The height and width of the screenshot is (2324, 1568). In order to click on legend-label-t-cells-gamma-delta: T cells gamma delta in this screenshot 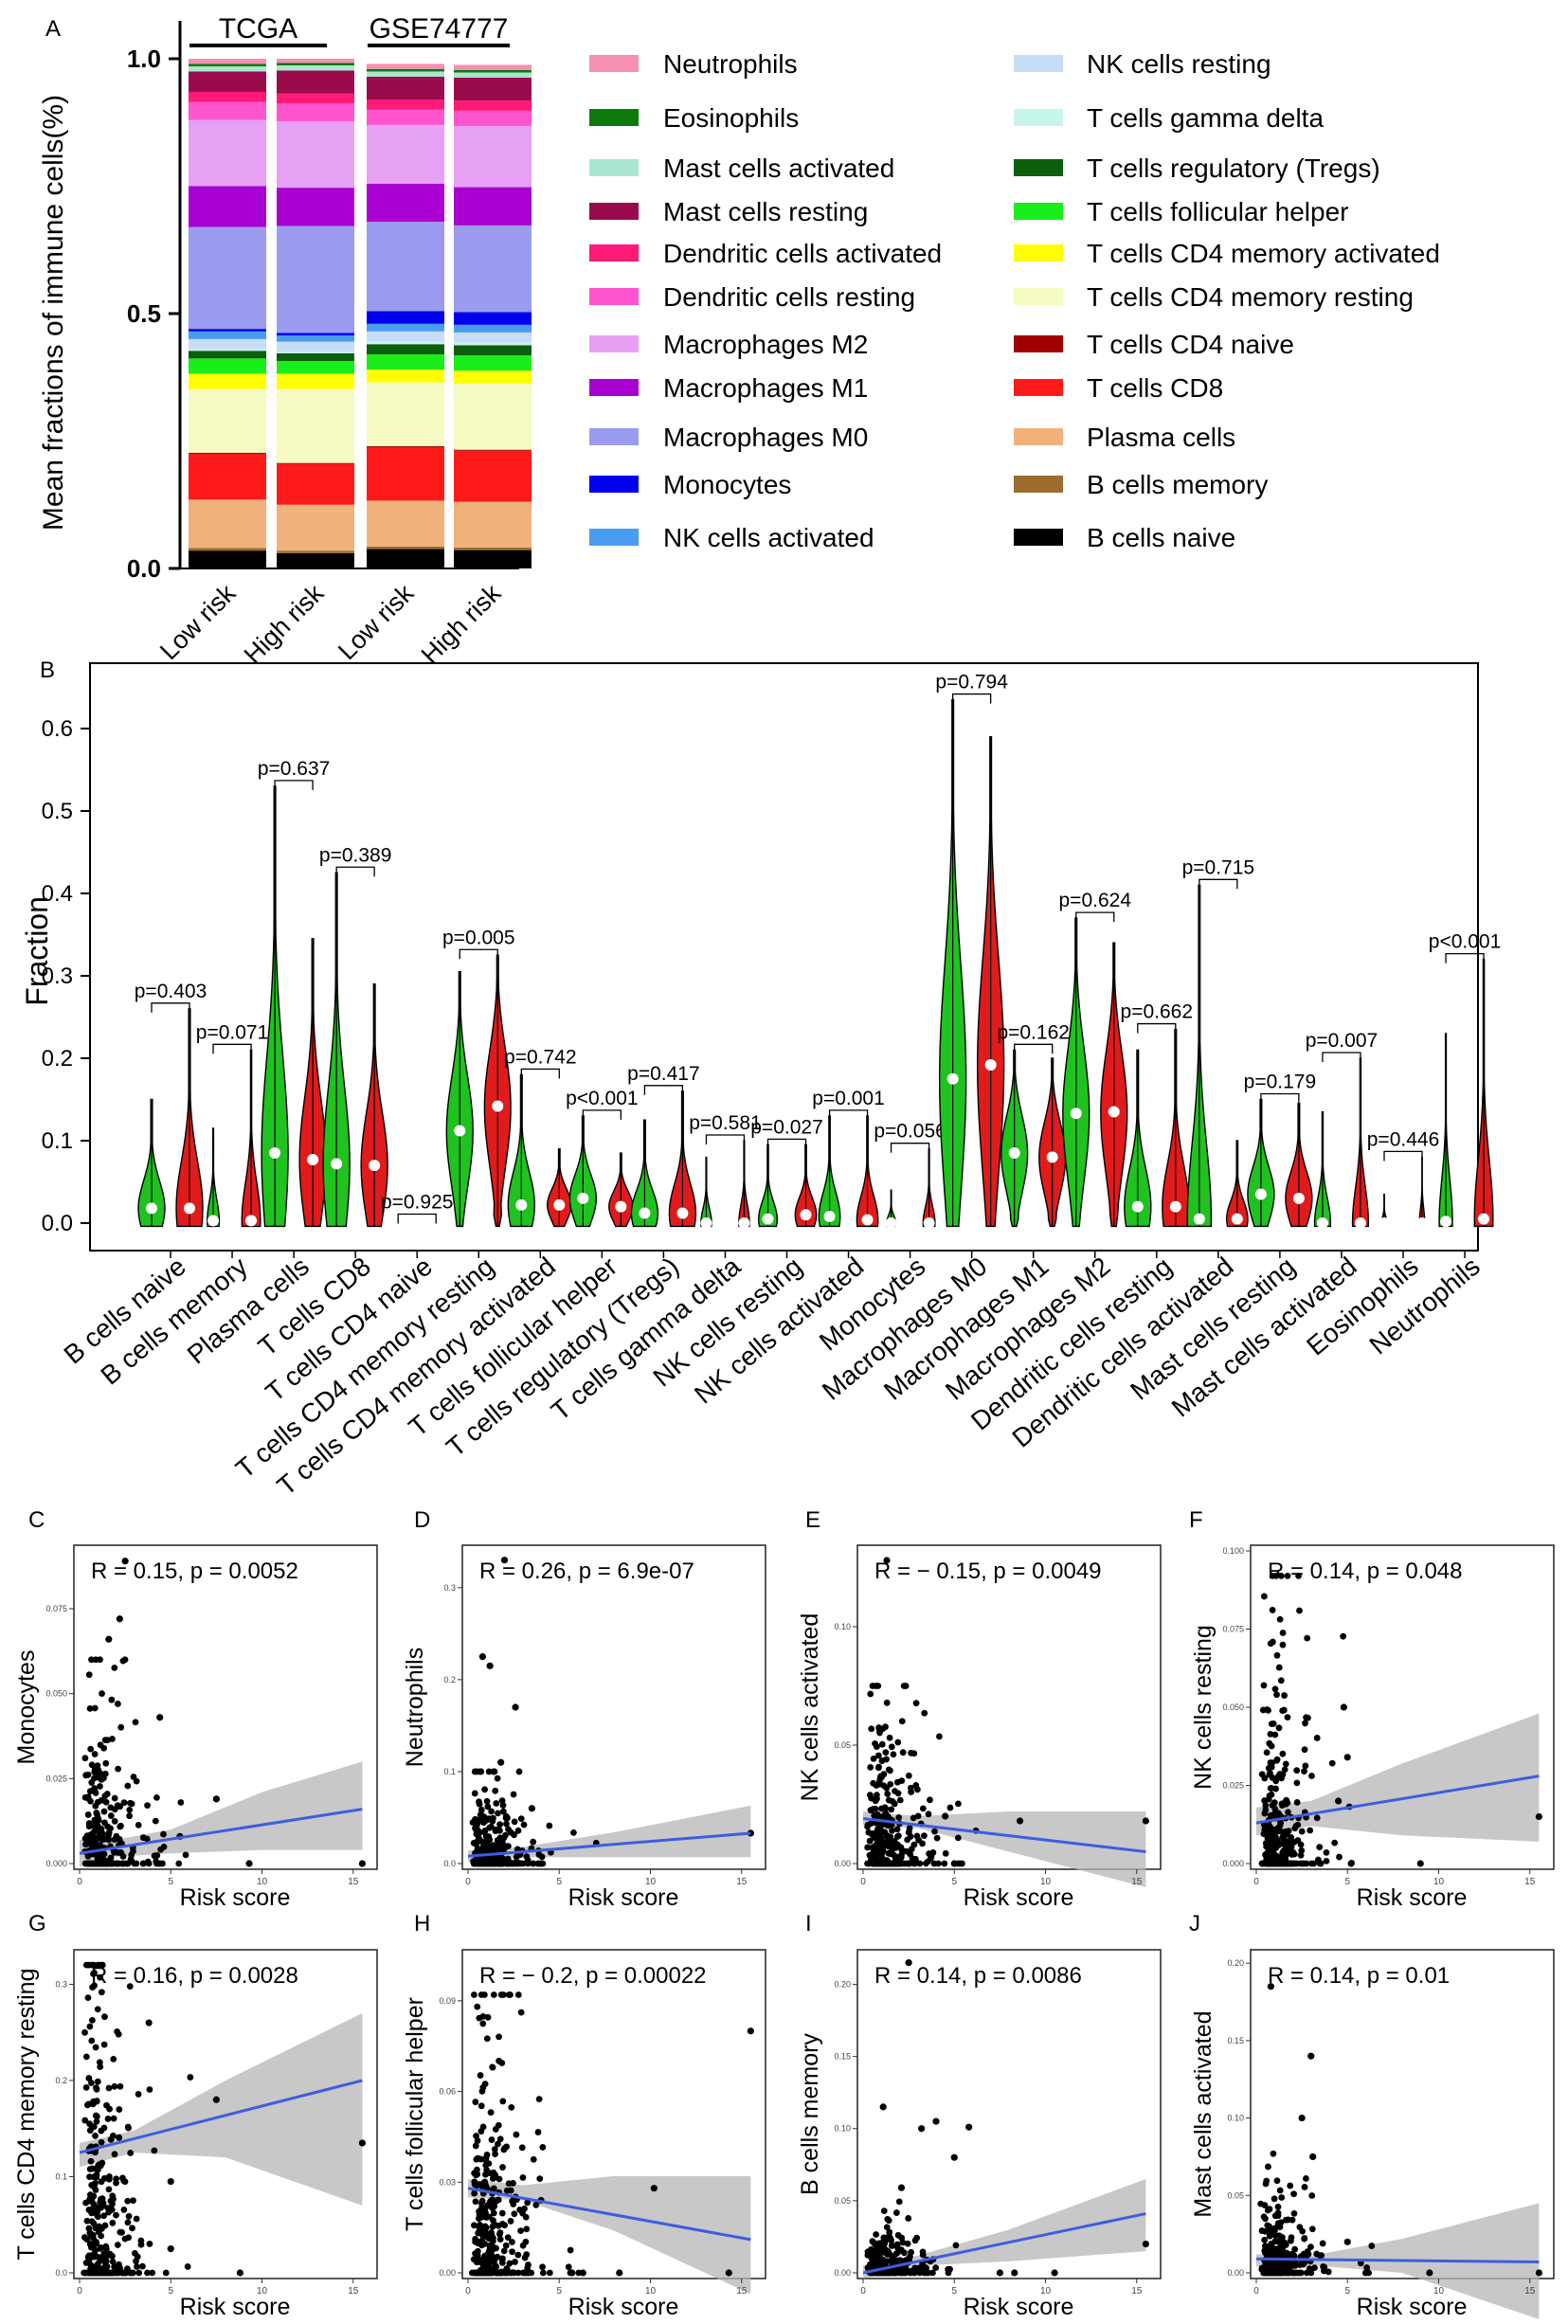, I will do `click(1205, 118)`.